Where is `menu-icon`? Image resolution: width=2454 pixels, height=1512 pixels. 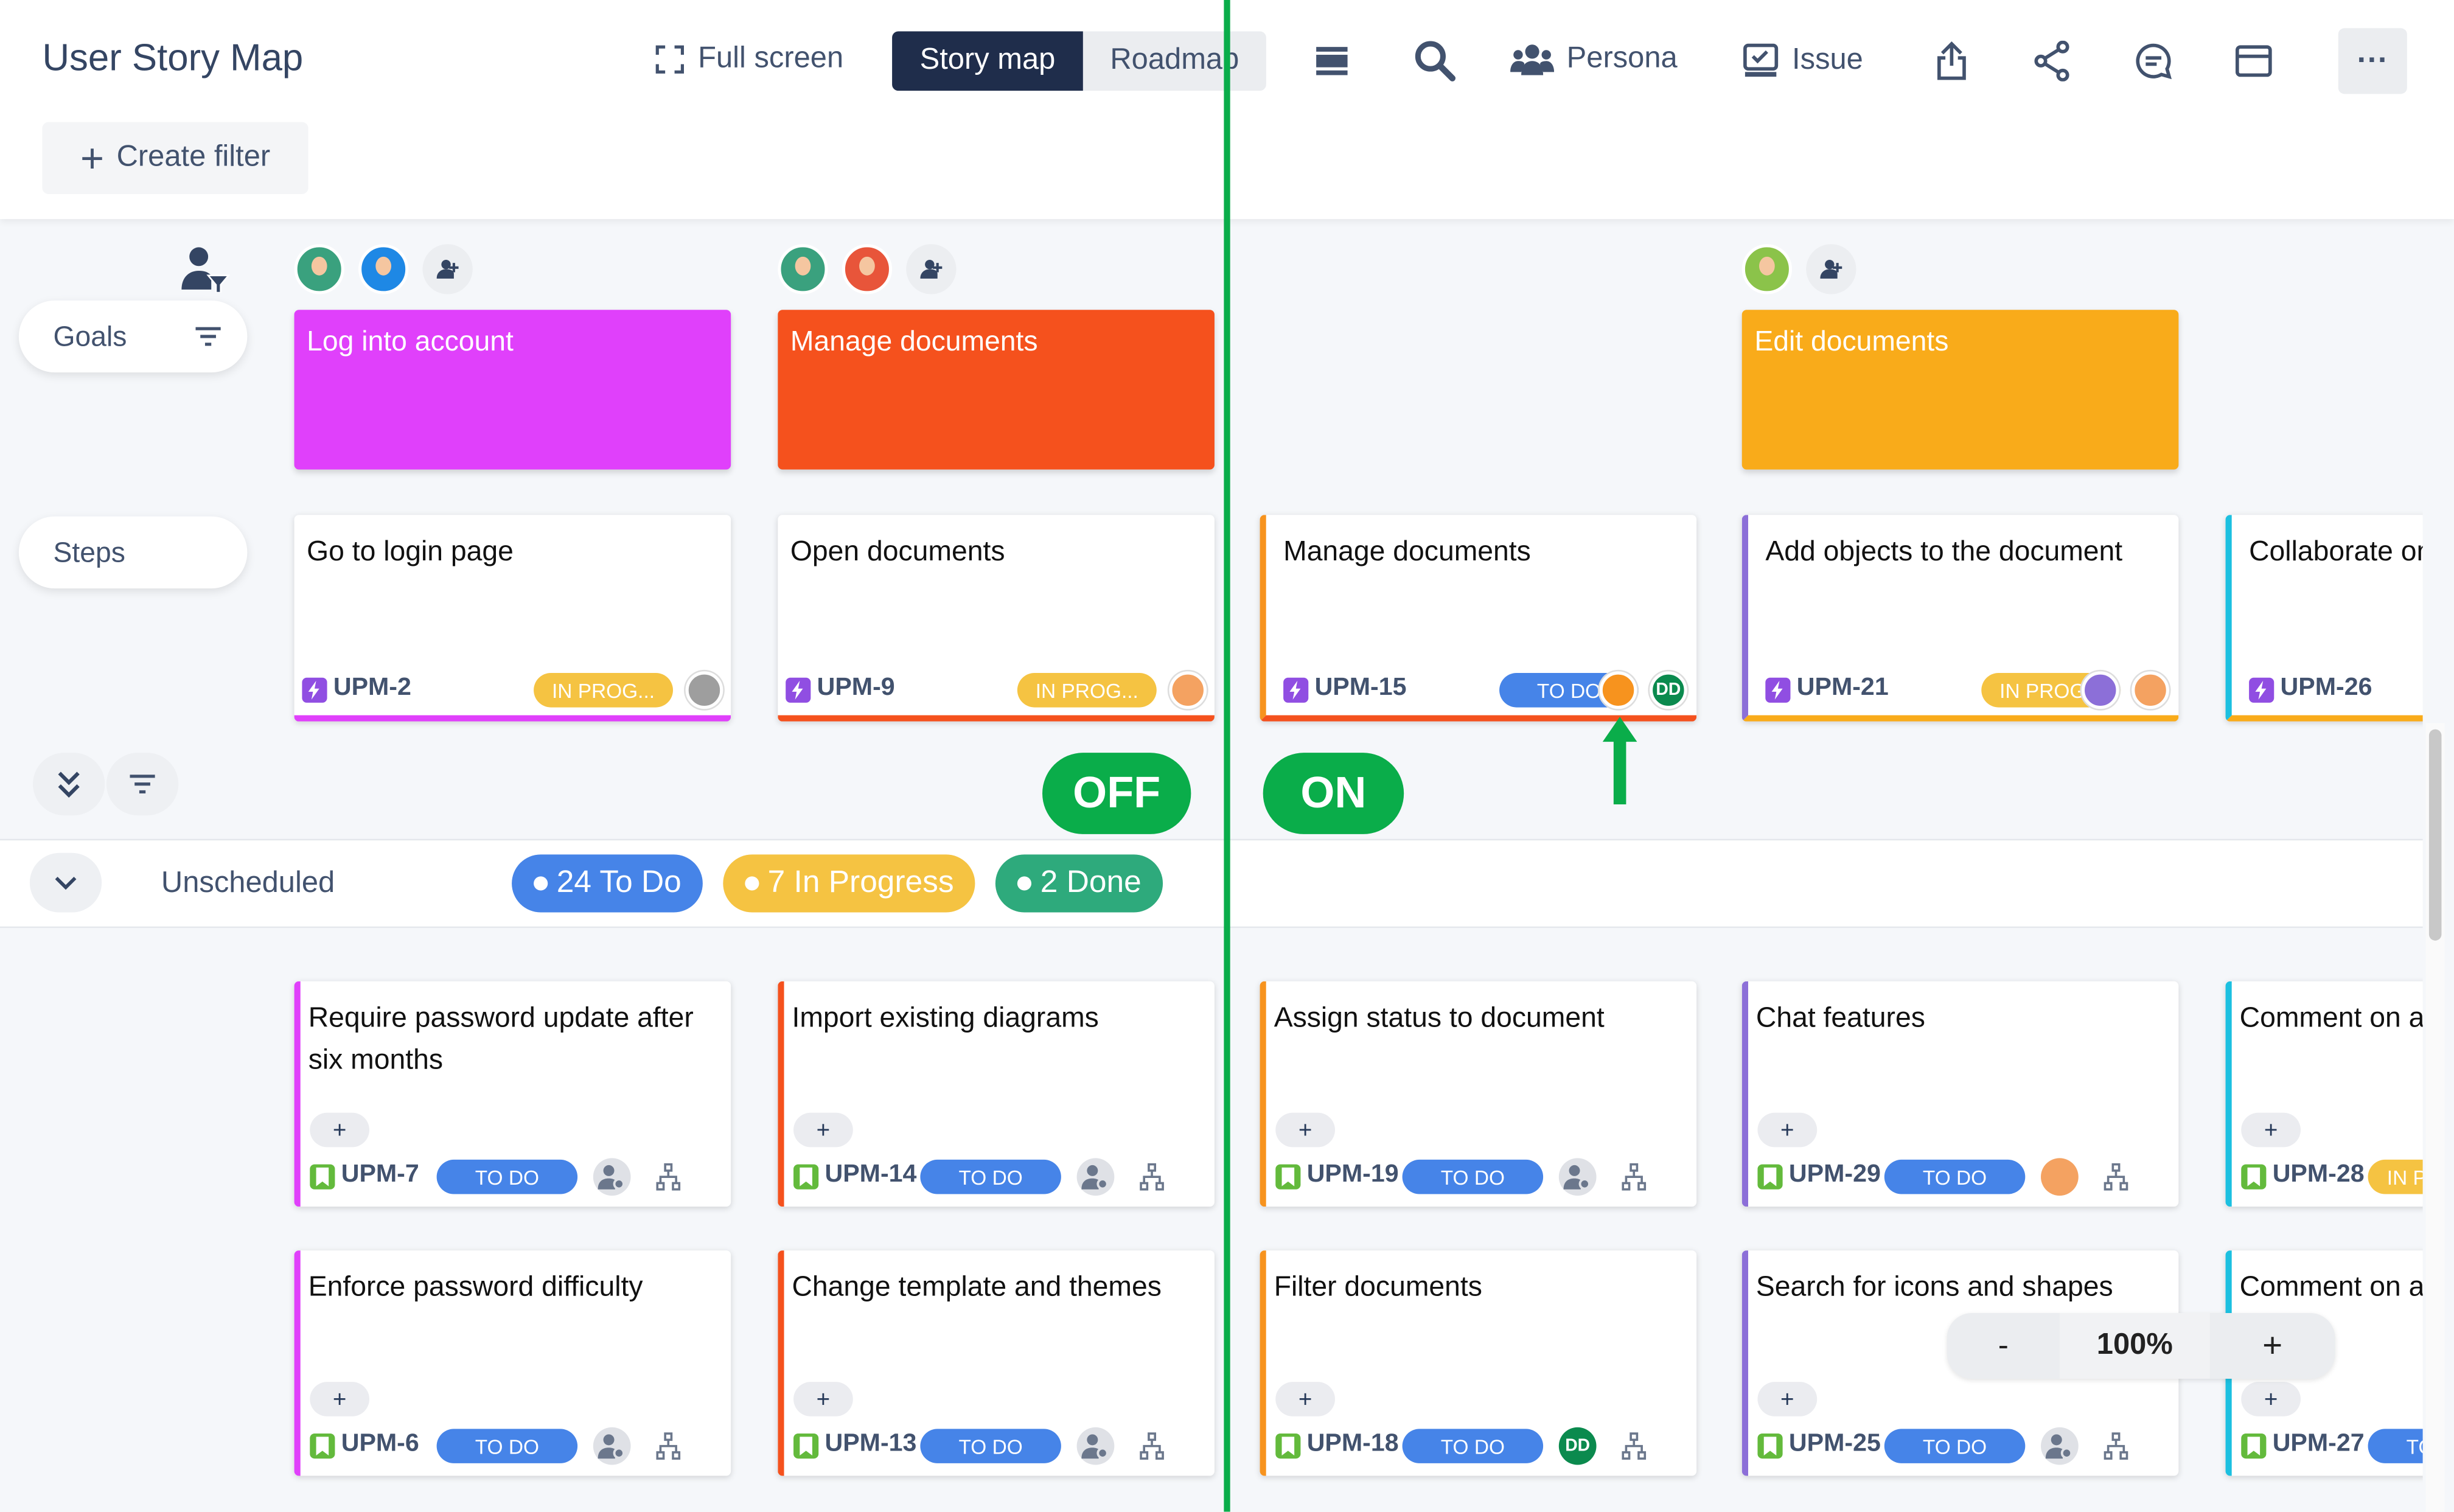 menu-icon is located at coordinates (1331, 61).